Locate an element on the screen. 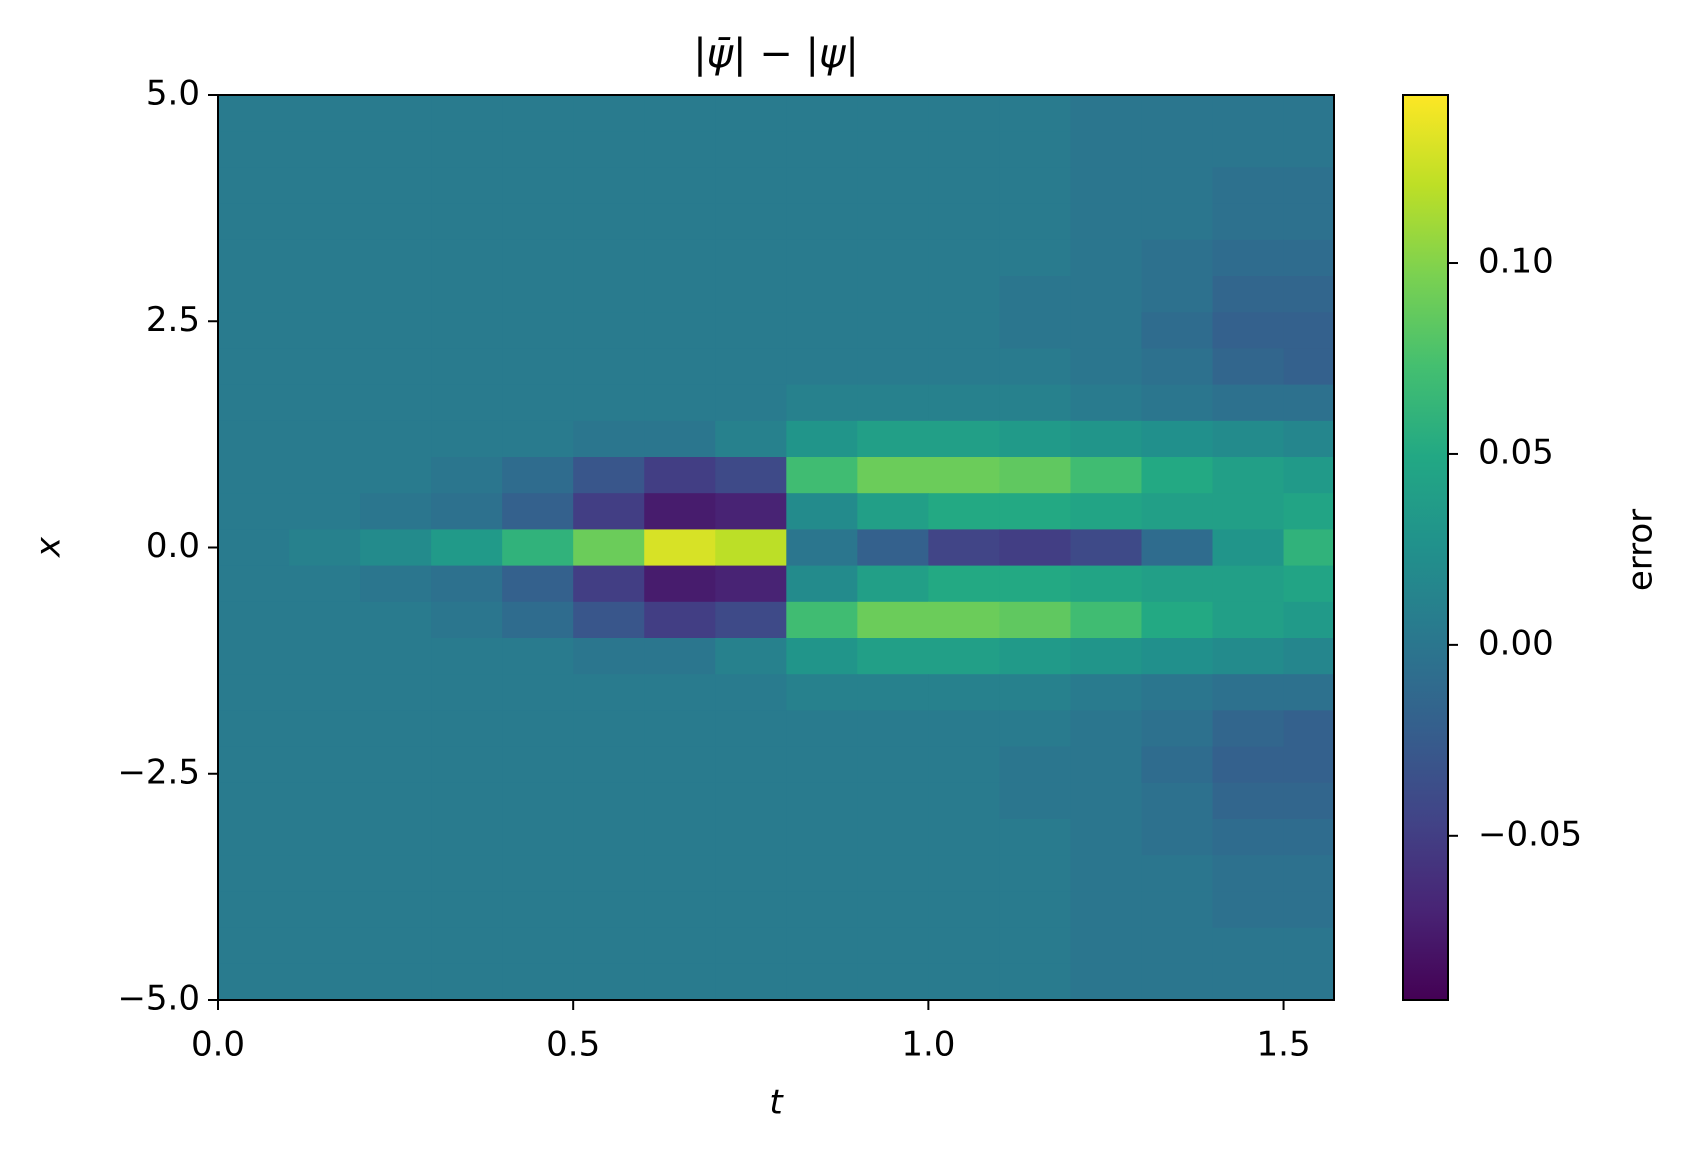 This screenshot has height=1156, width=1691. colorbar-tick-label: 0.10 is located at coordinates (1516, 262).